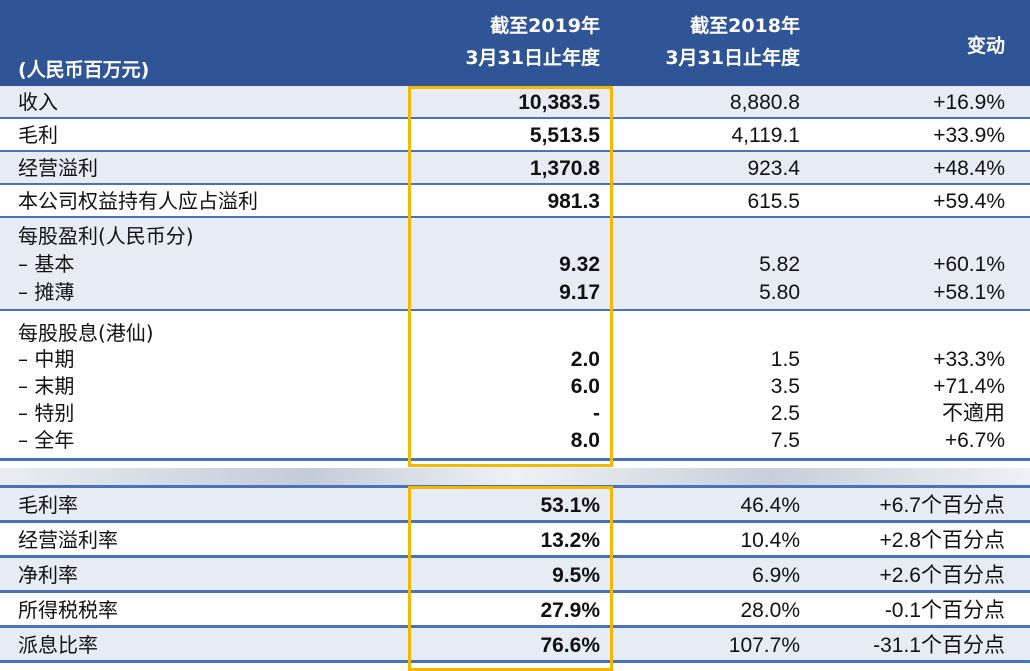  I want to click on value-2019: 27.9%, so click(570, 610).